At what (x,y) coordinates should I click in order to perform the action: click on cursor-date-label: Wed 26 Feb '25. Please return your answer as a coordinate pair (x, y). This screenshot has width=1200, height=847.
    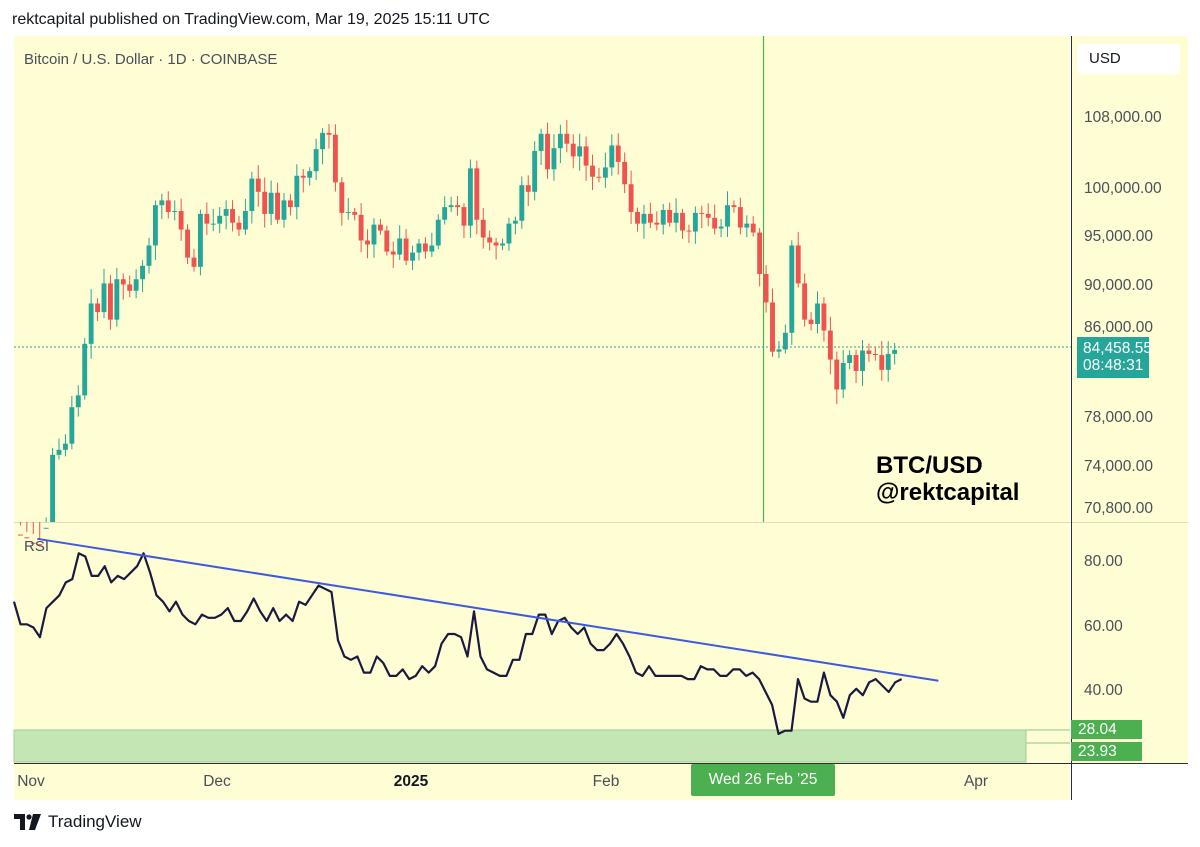
    Looking at the image, I should click on (763, 780).